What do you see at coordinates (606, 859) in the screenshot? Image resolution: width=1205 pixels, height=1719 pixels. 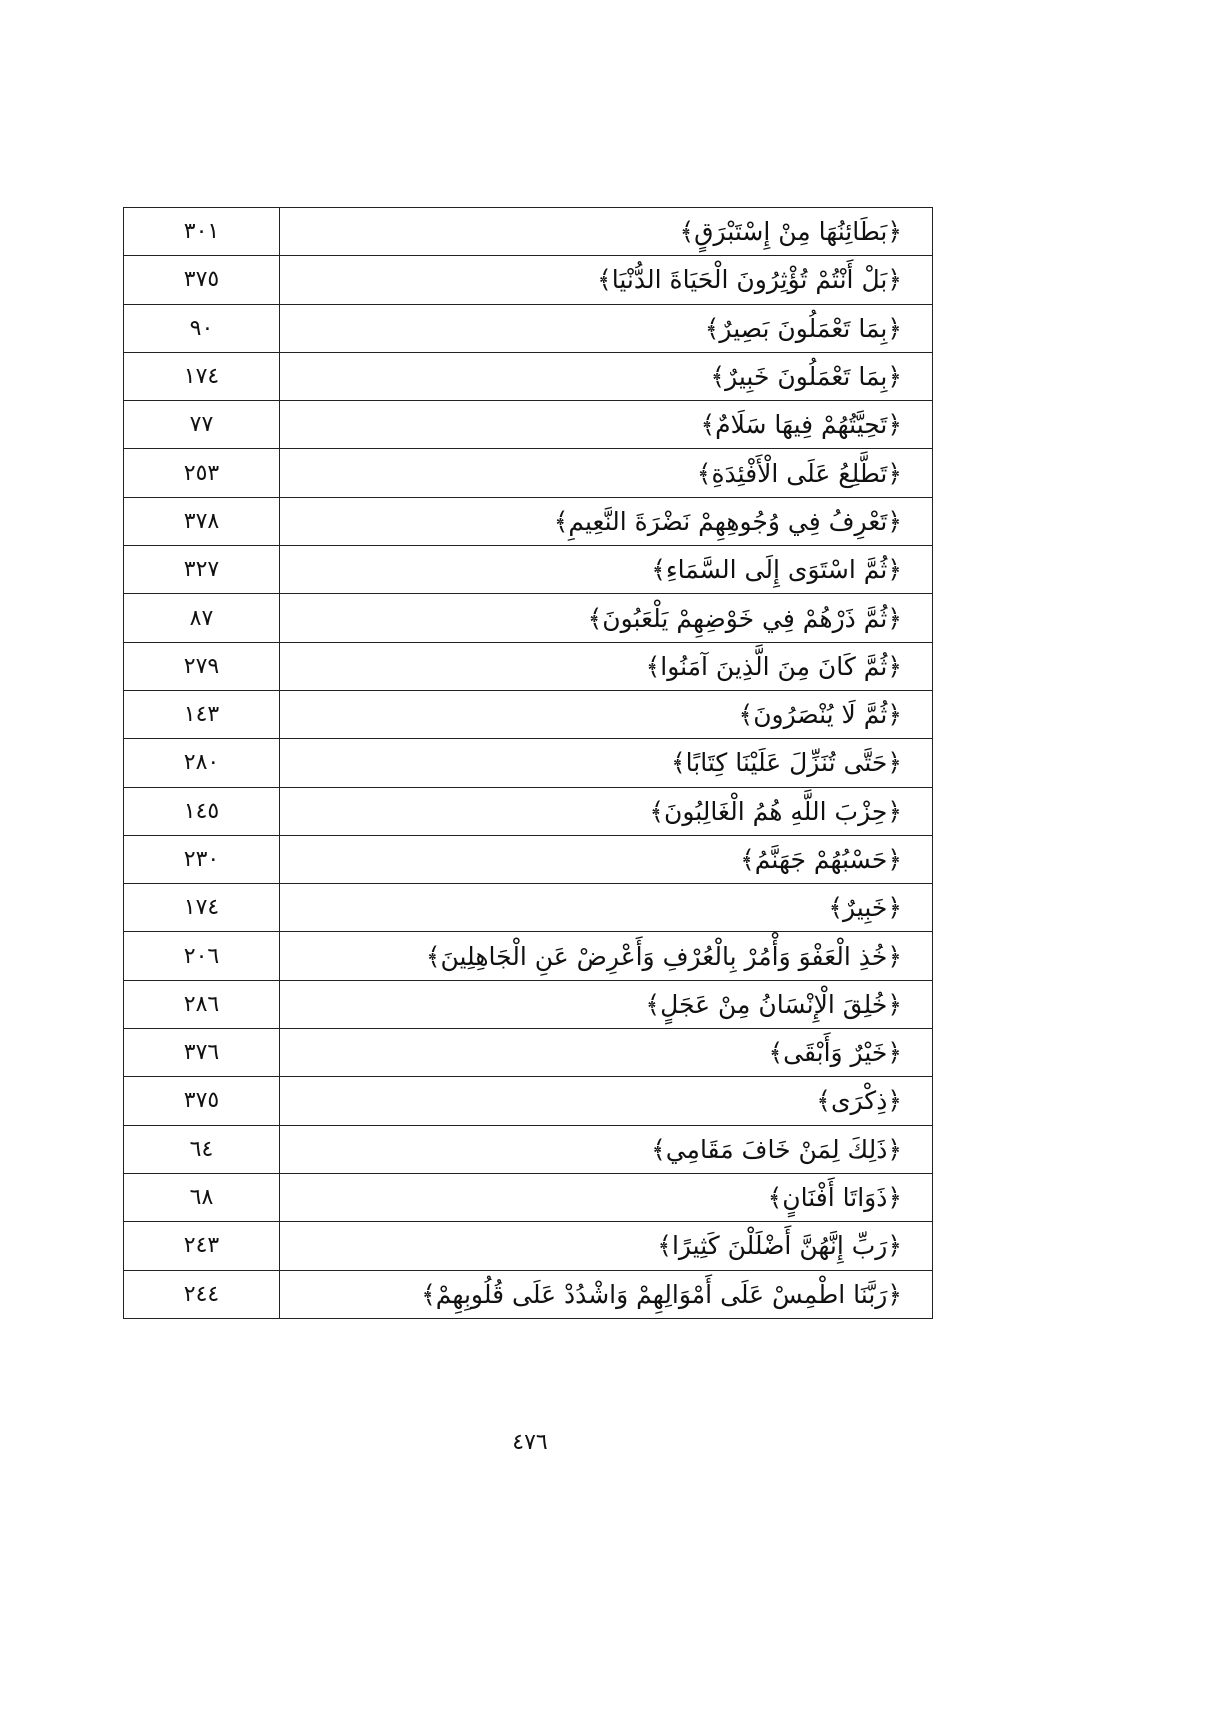 I see `quran-phrase: ﴿حَسْبُهُمْ جَهَنَّمُ﴾` at bounding box center [606, 859].